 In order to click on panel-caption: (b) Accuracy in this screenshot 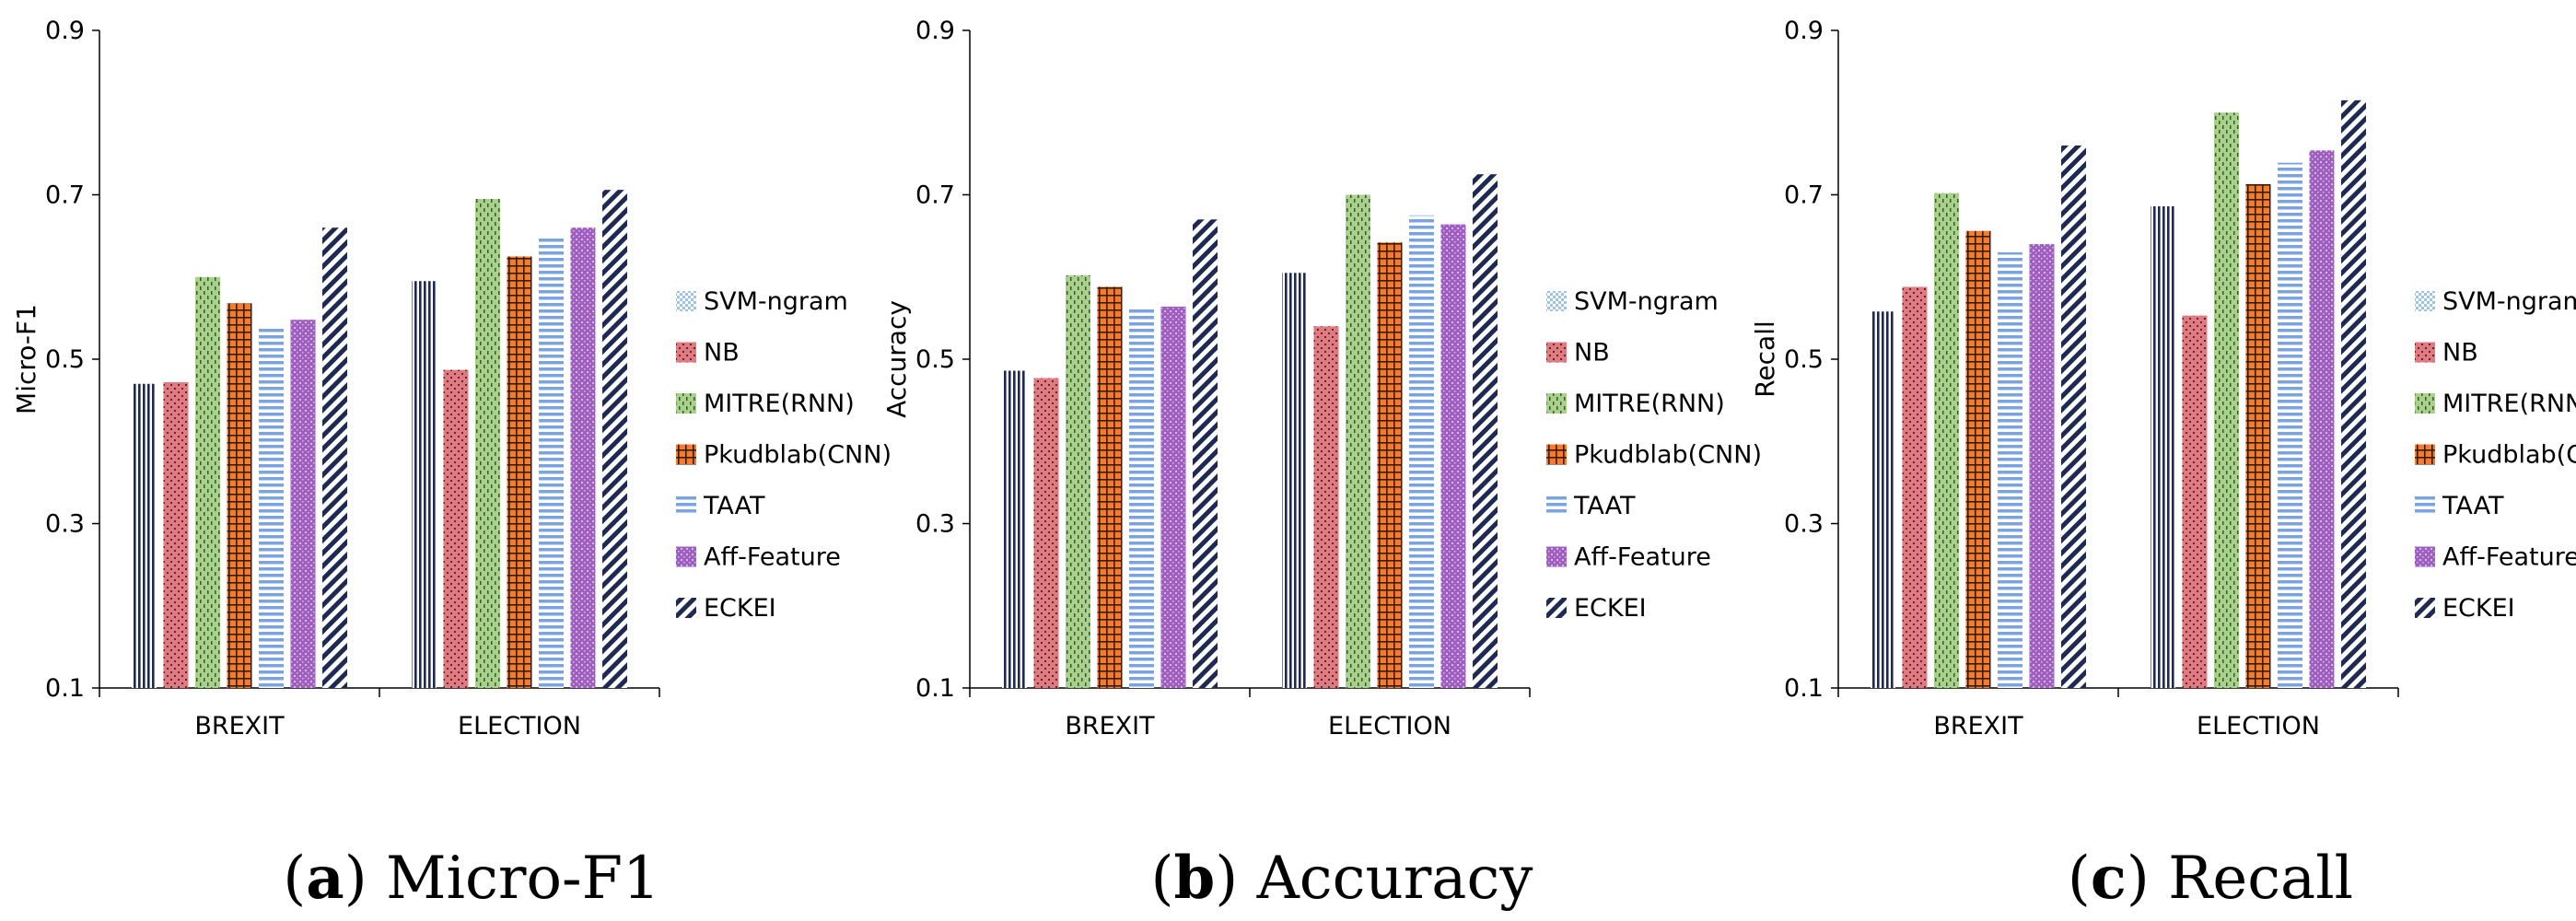, I will do `click(1342, 879)`.